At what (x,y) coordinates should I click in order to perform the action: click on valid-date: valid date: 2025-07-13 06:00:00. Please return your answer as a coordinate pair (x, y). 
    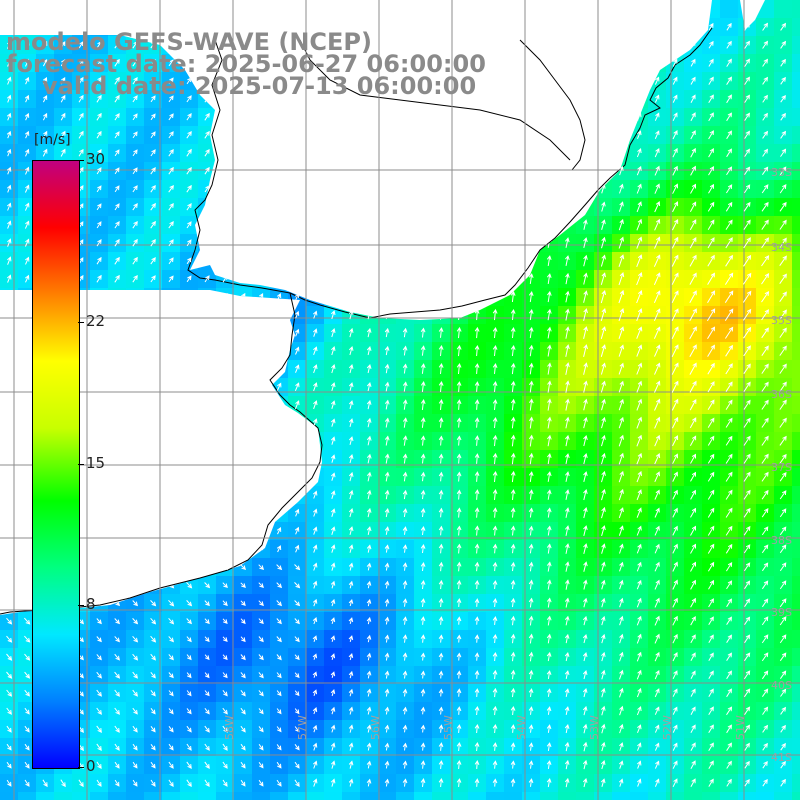
    Looking at the image, I should click on (259, 86).